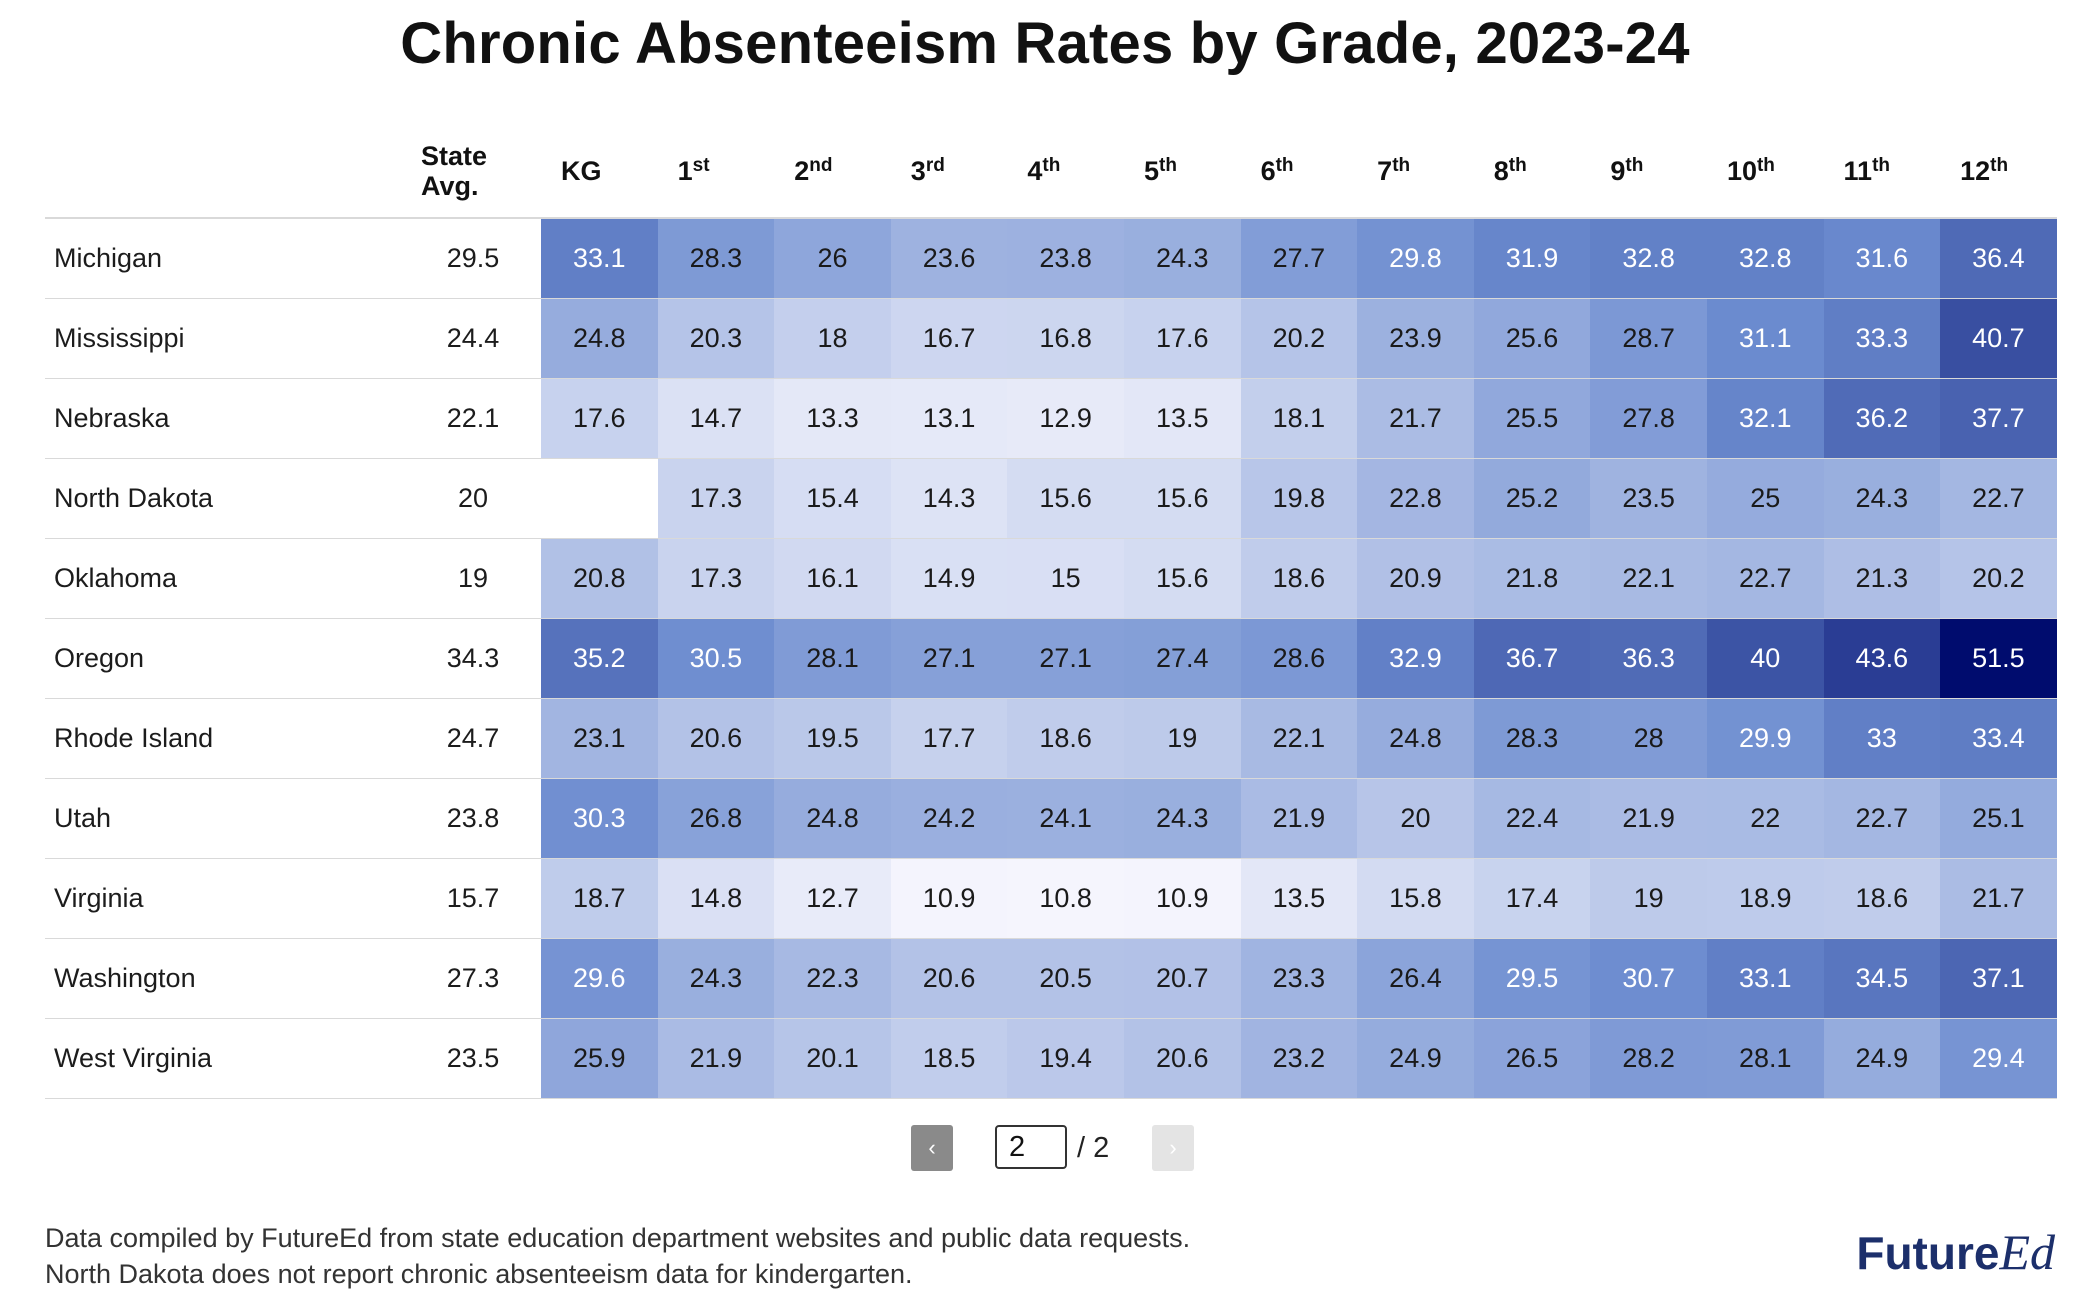 Image resolution: width=2090 pixels, height=1308 pixels. Describe the element at coordinates (83, 818) in the screenshot. I see `state-name-cell: Utah` at that location.